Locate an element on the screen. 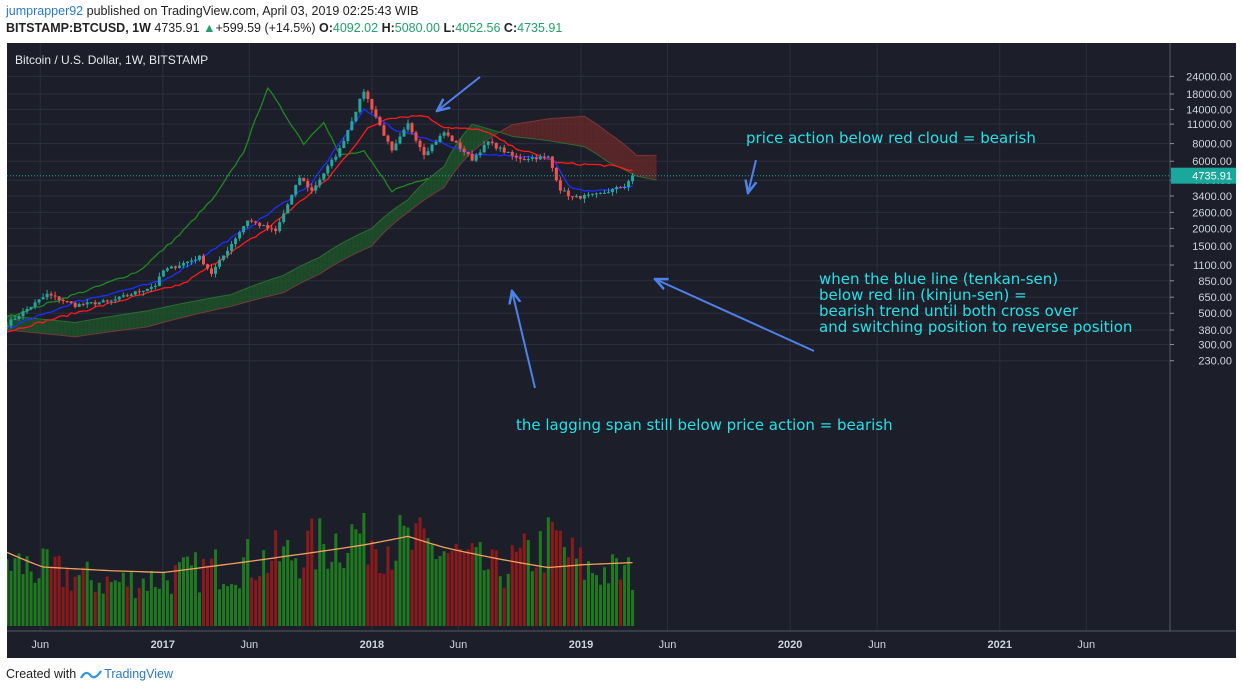  high-value: 5080.00 is located at coordinates (417, 28).